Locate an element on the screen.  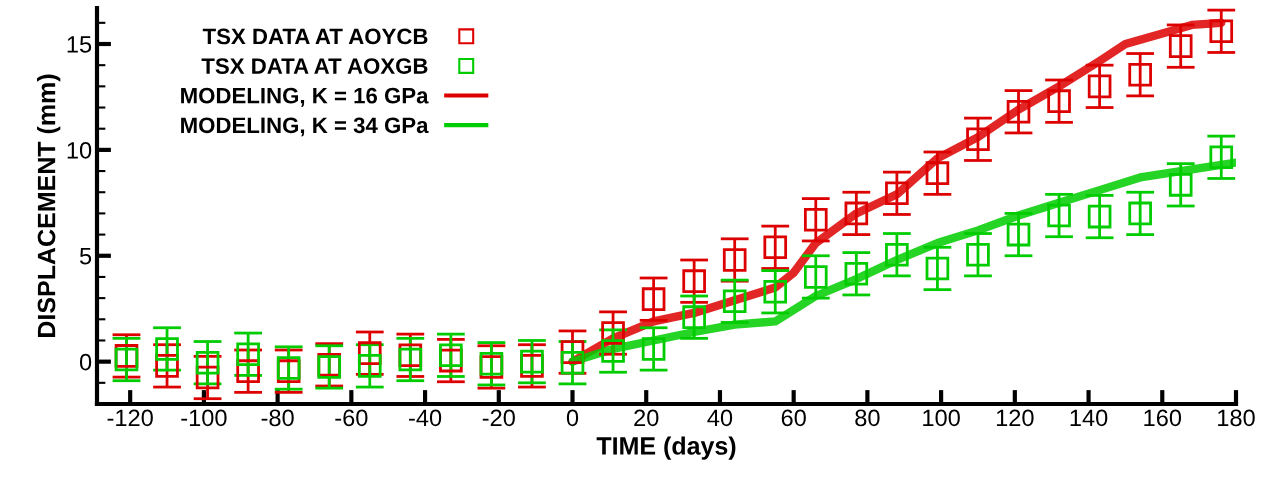
x-tick-label: 140 is located at coordinates (1089, 418).